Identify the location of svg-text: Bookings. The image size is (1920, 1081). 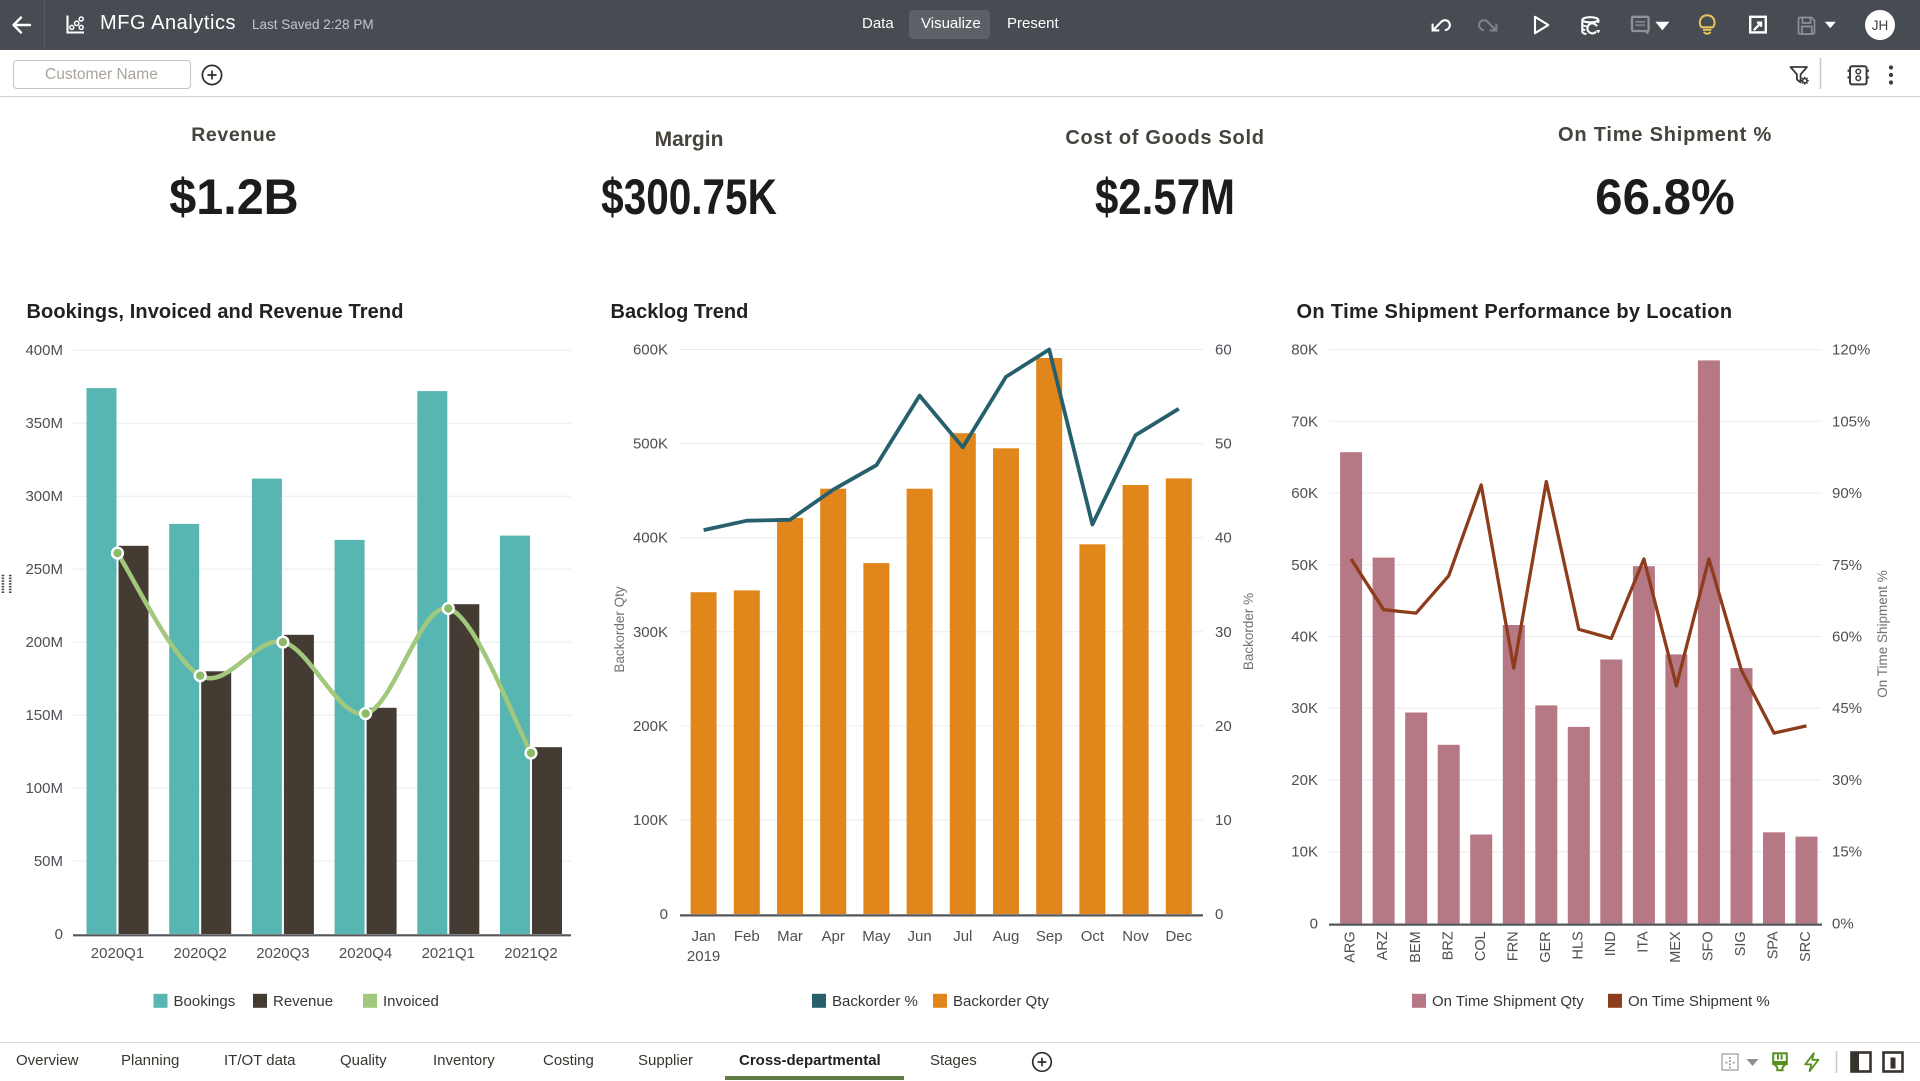
(205, 1001).